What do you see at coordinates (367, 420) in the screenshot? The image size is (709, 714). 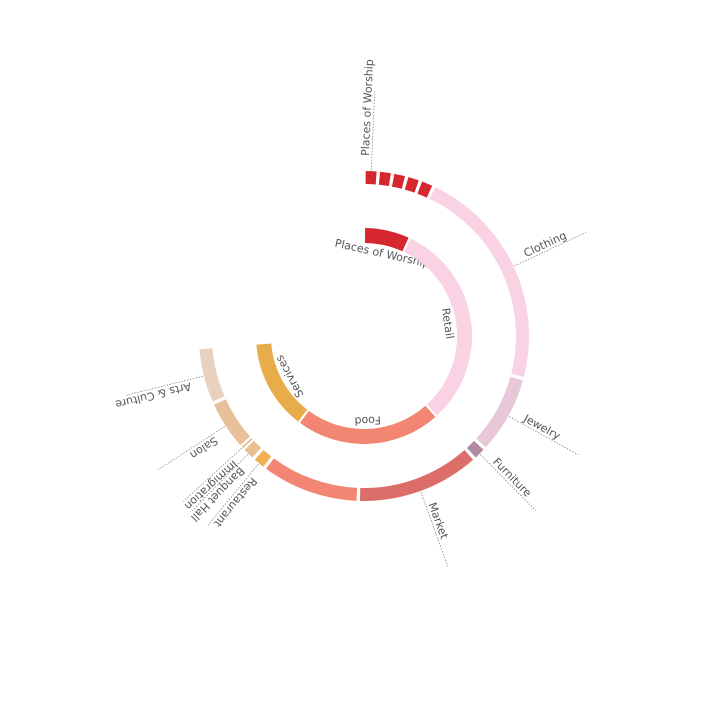 I see `inner-label: Food` at bounding box center [367, 420].